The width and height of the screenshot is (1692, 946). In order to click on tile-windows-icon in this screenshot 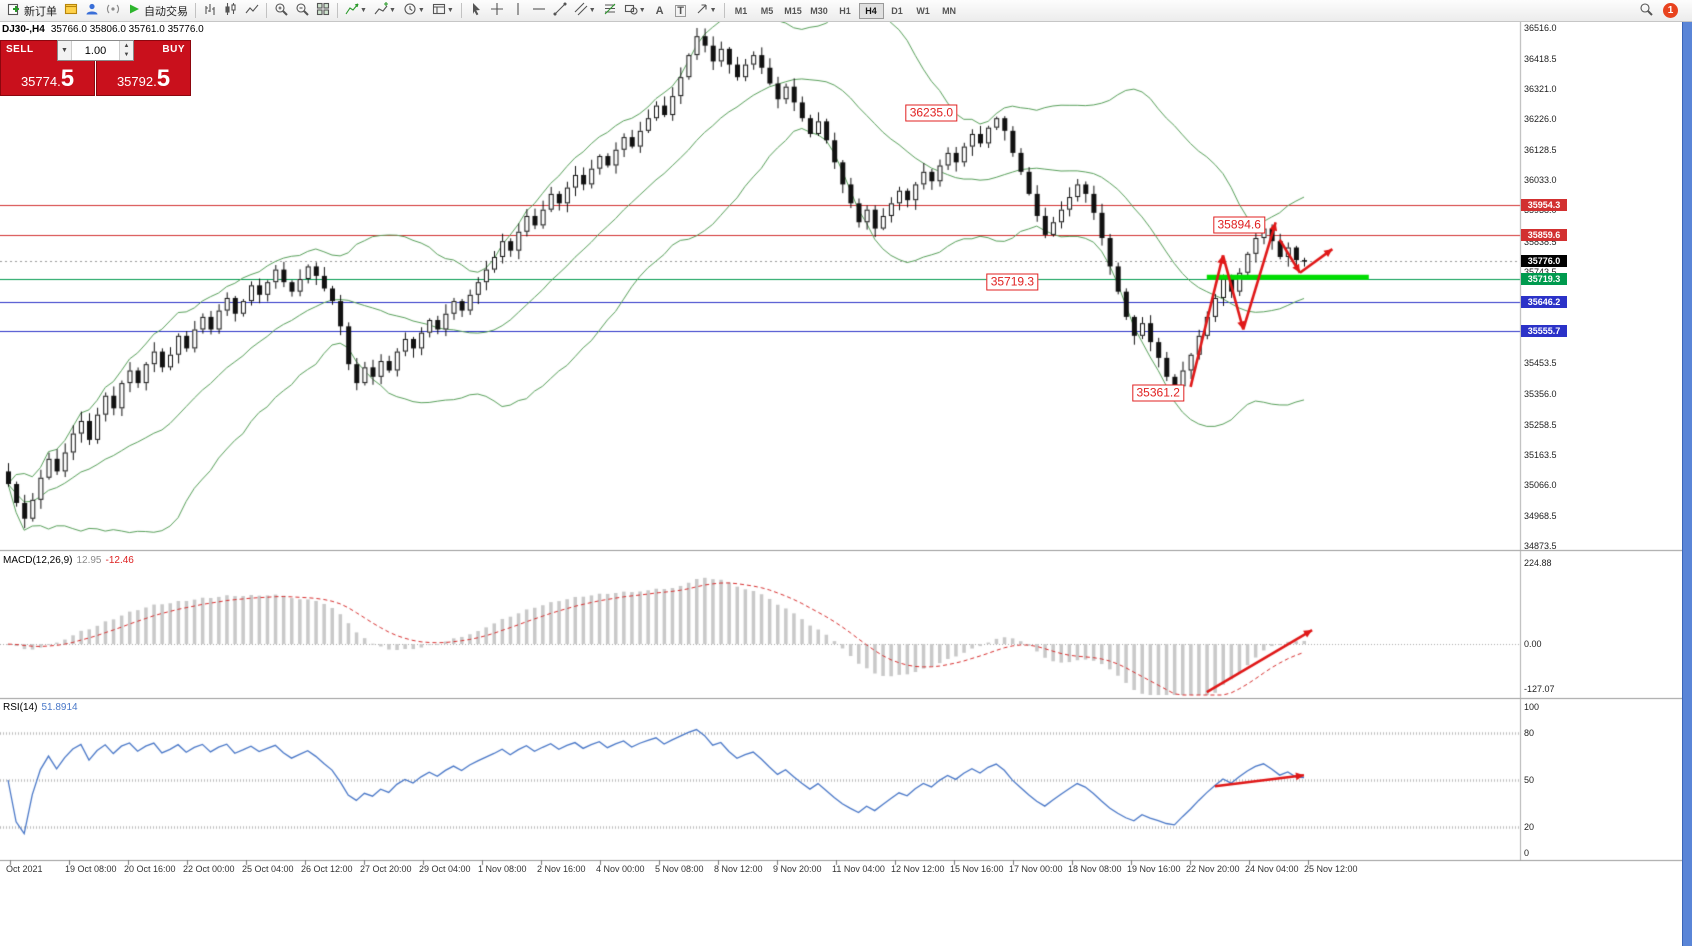, I will do `click(323, 10)`.